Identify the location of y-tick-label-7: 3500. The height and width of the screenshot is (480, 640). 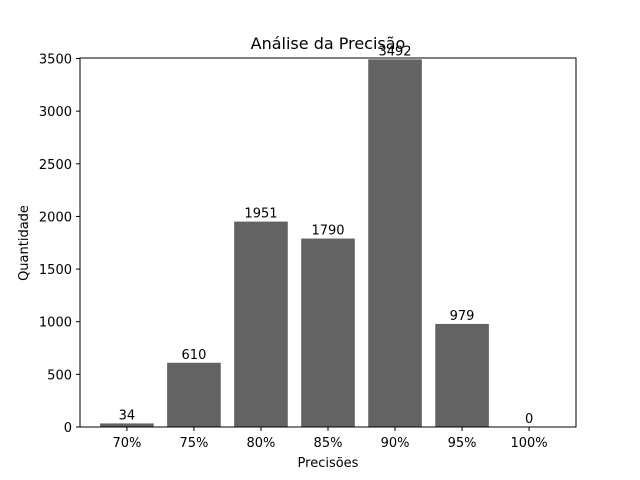
(55, 60).